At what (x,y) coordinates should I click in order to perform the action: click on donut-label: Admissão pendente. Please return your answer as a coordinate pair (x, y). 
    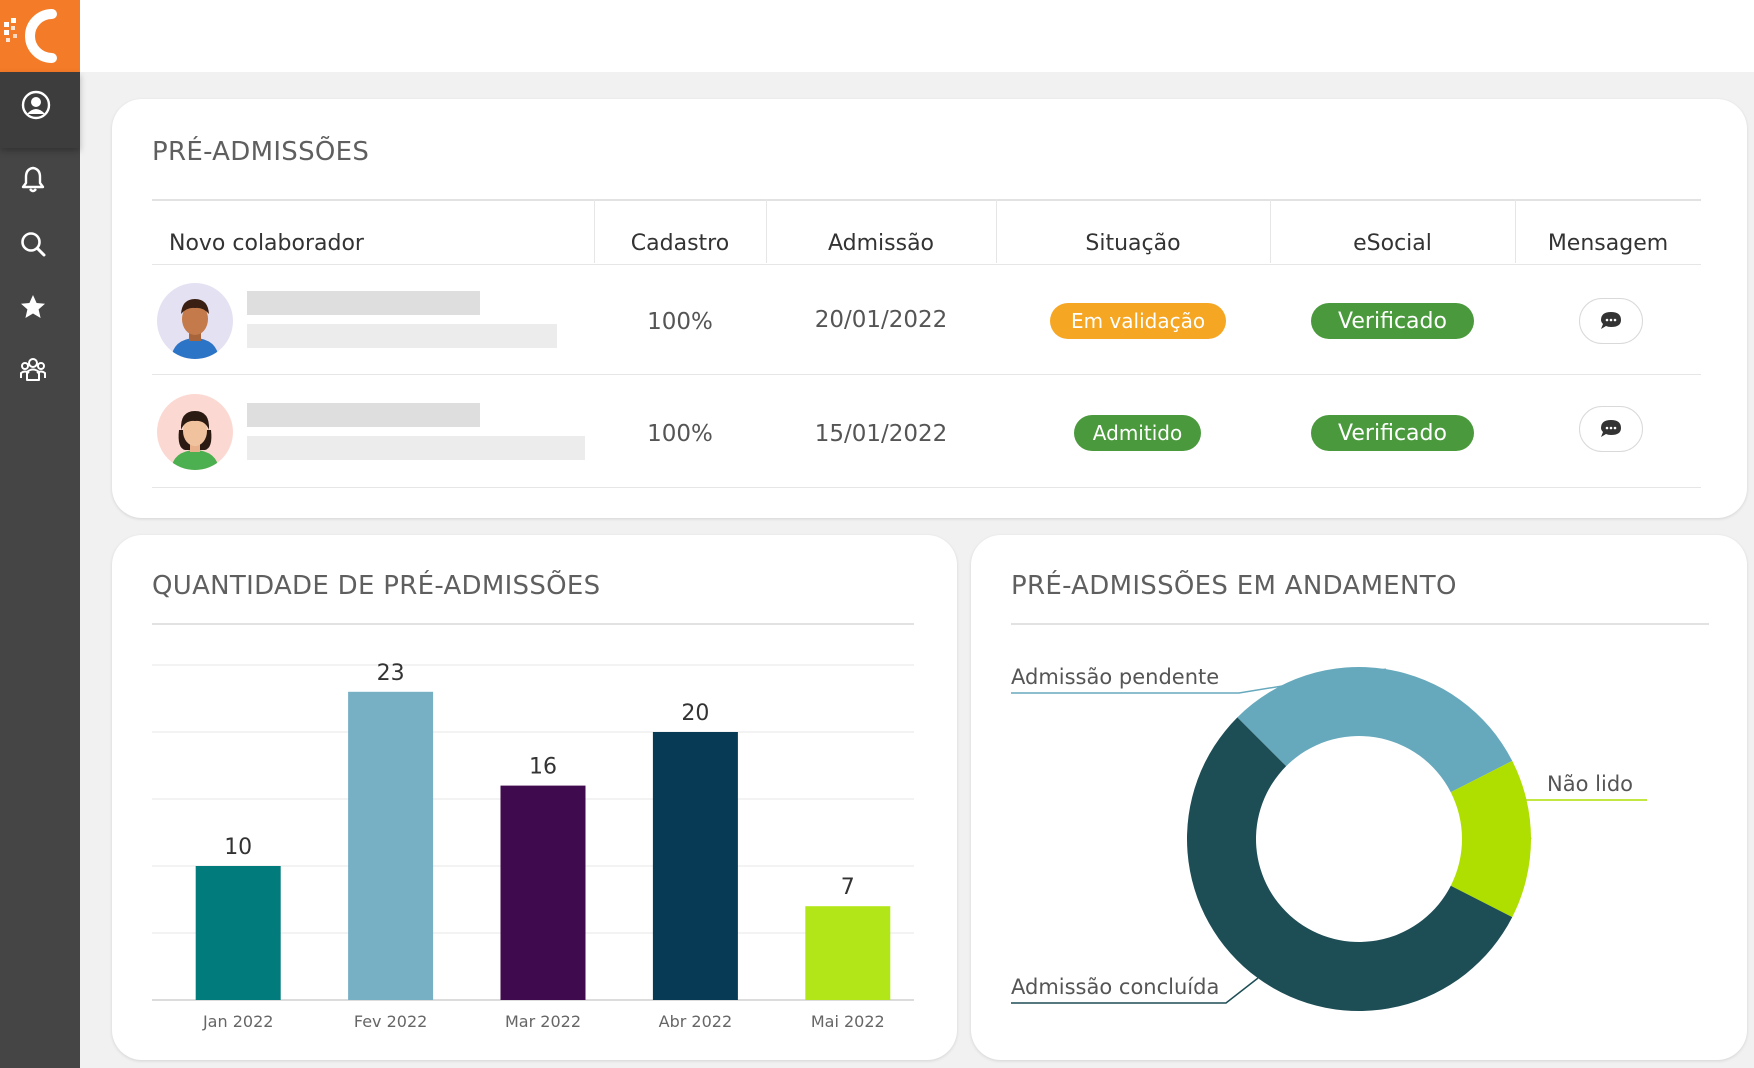
    Looking at the image, I should click on (1115, 677).